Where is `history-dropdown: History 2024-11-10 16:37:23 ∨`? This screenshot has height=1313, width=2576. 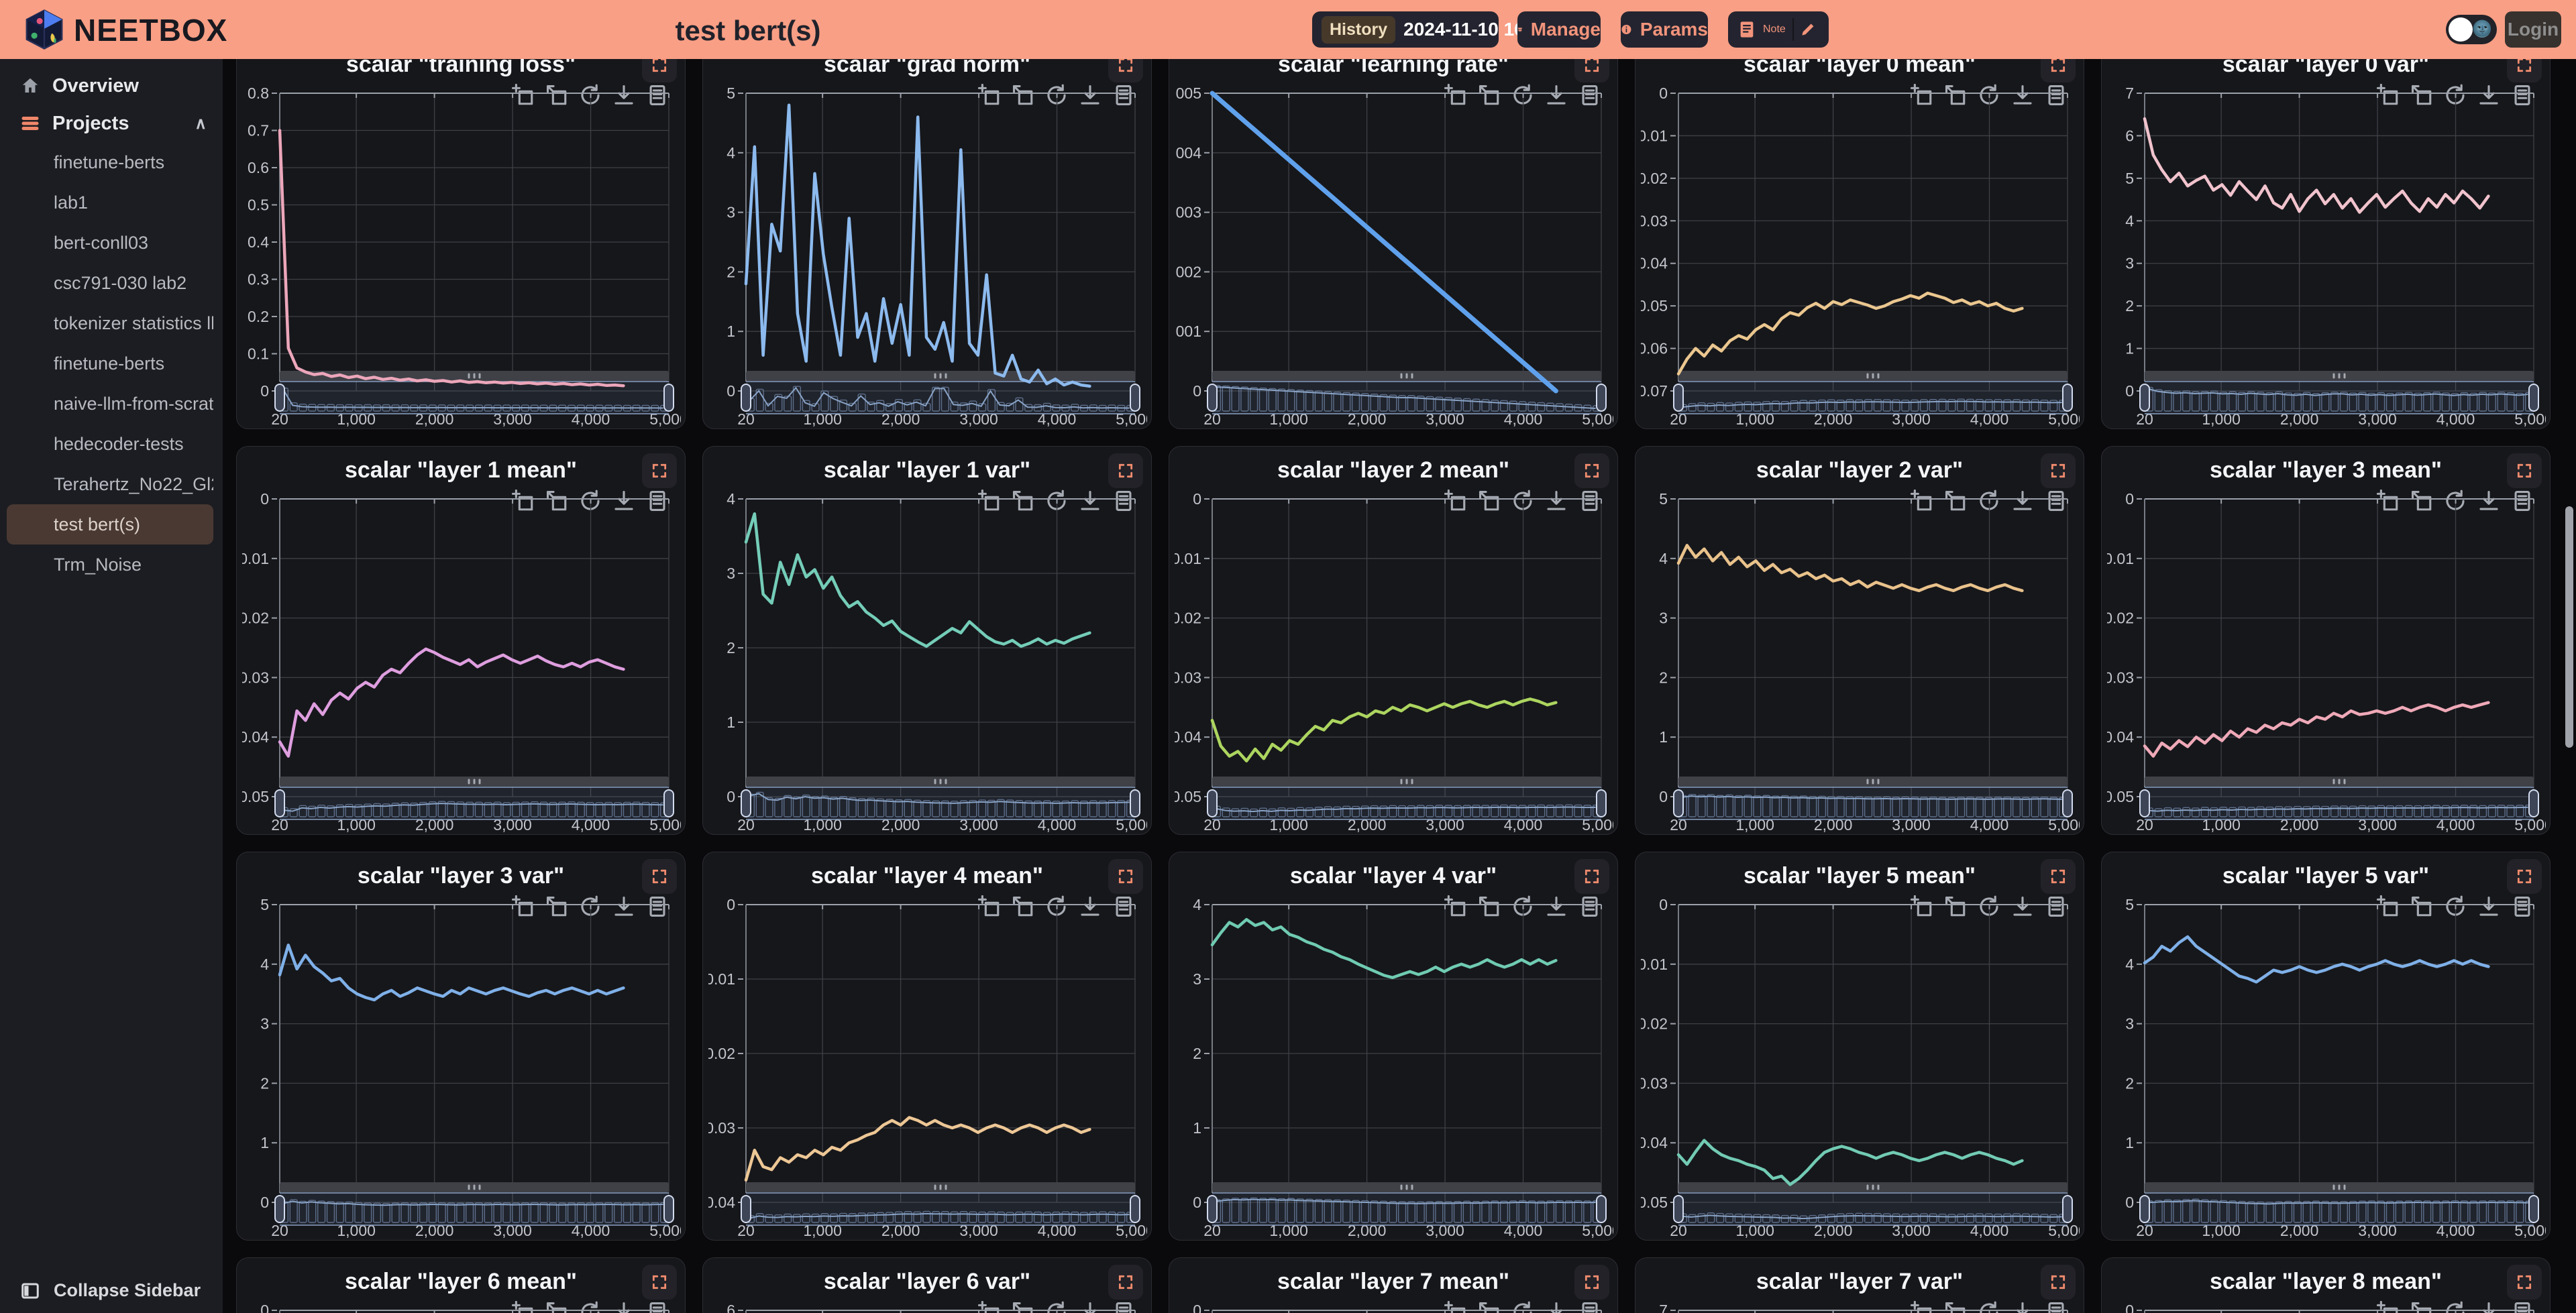 history-dropdown: History 2024-11-10 16:37:23 ∨ is located at coordinates (1456, 29).